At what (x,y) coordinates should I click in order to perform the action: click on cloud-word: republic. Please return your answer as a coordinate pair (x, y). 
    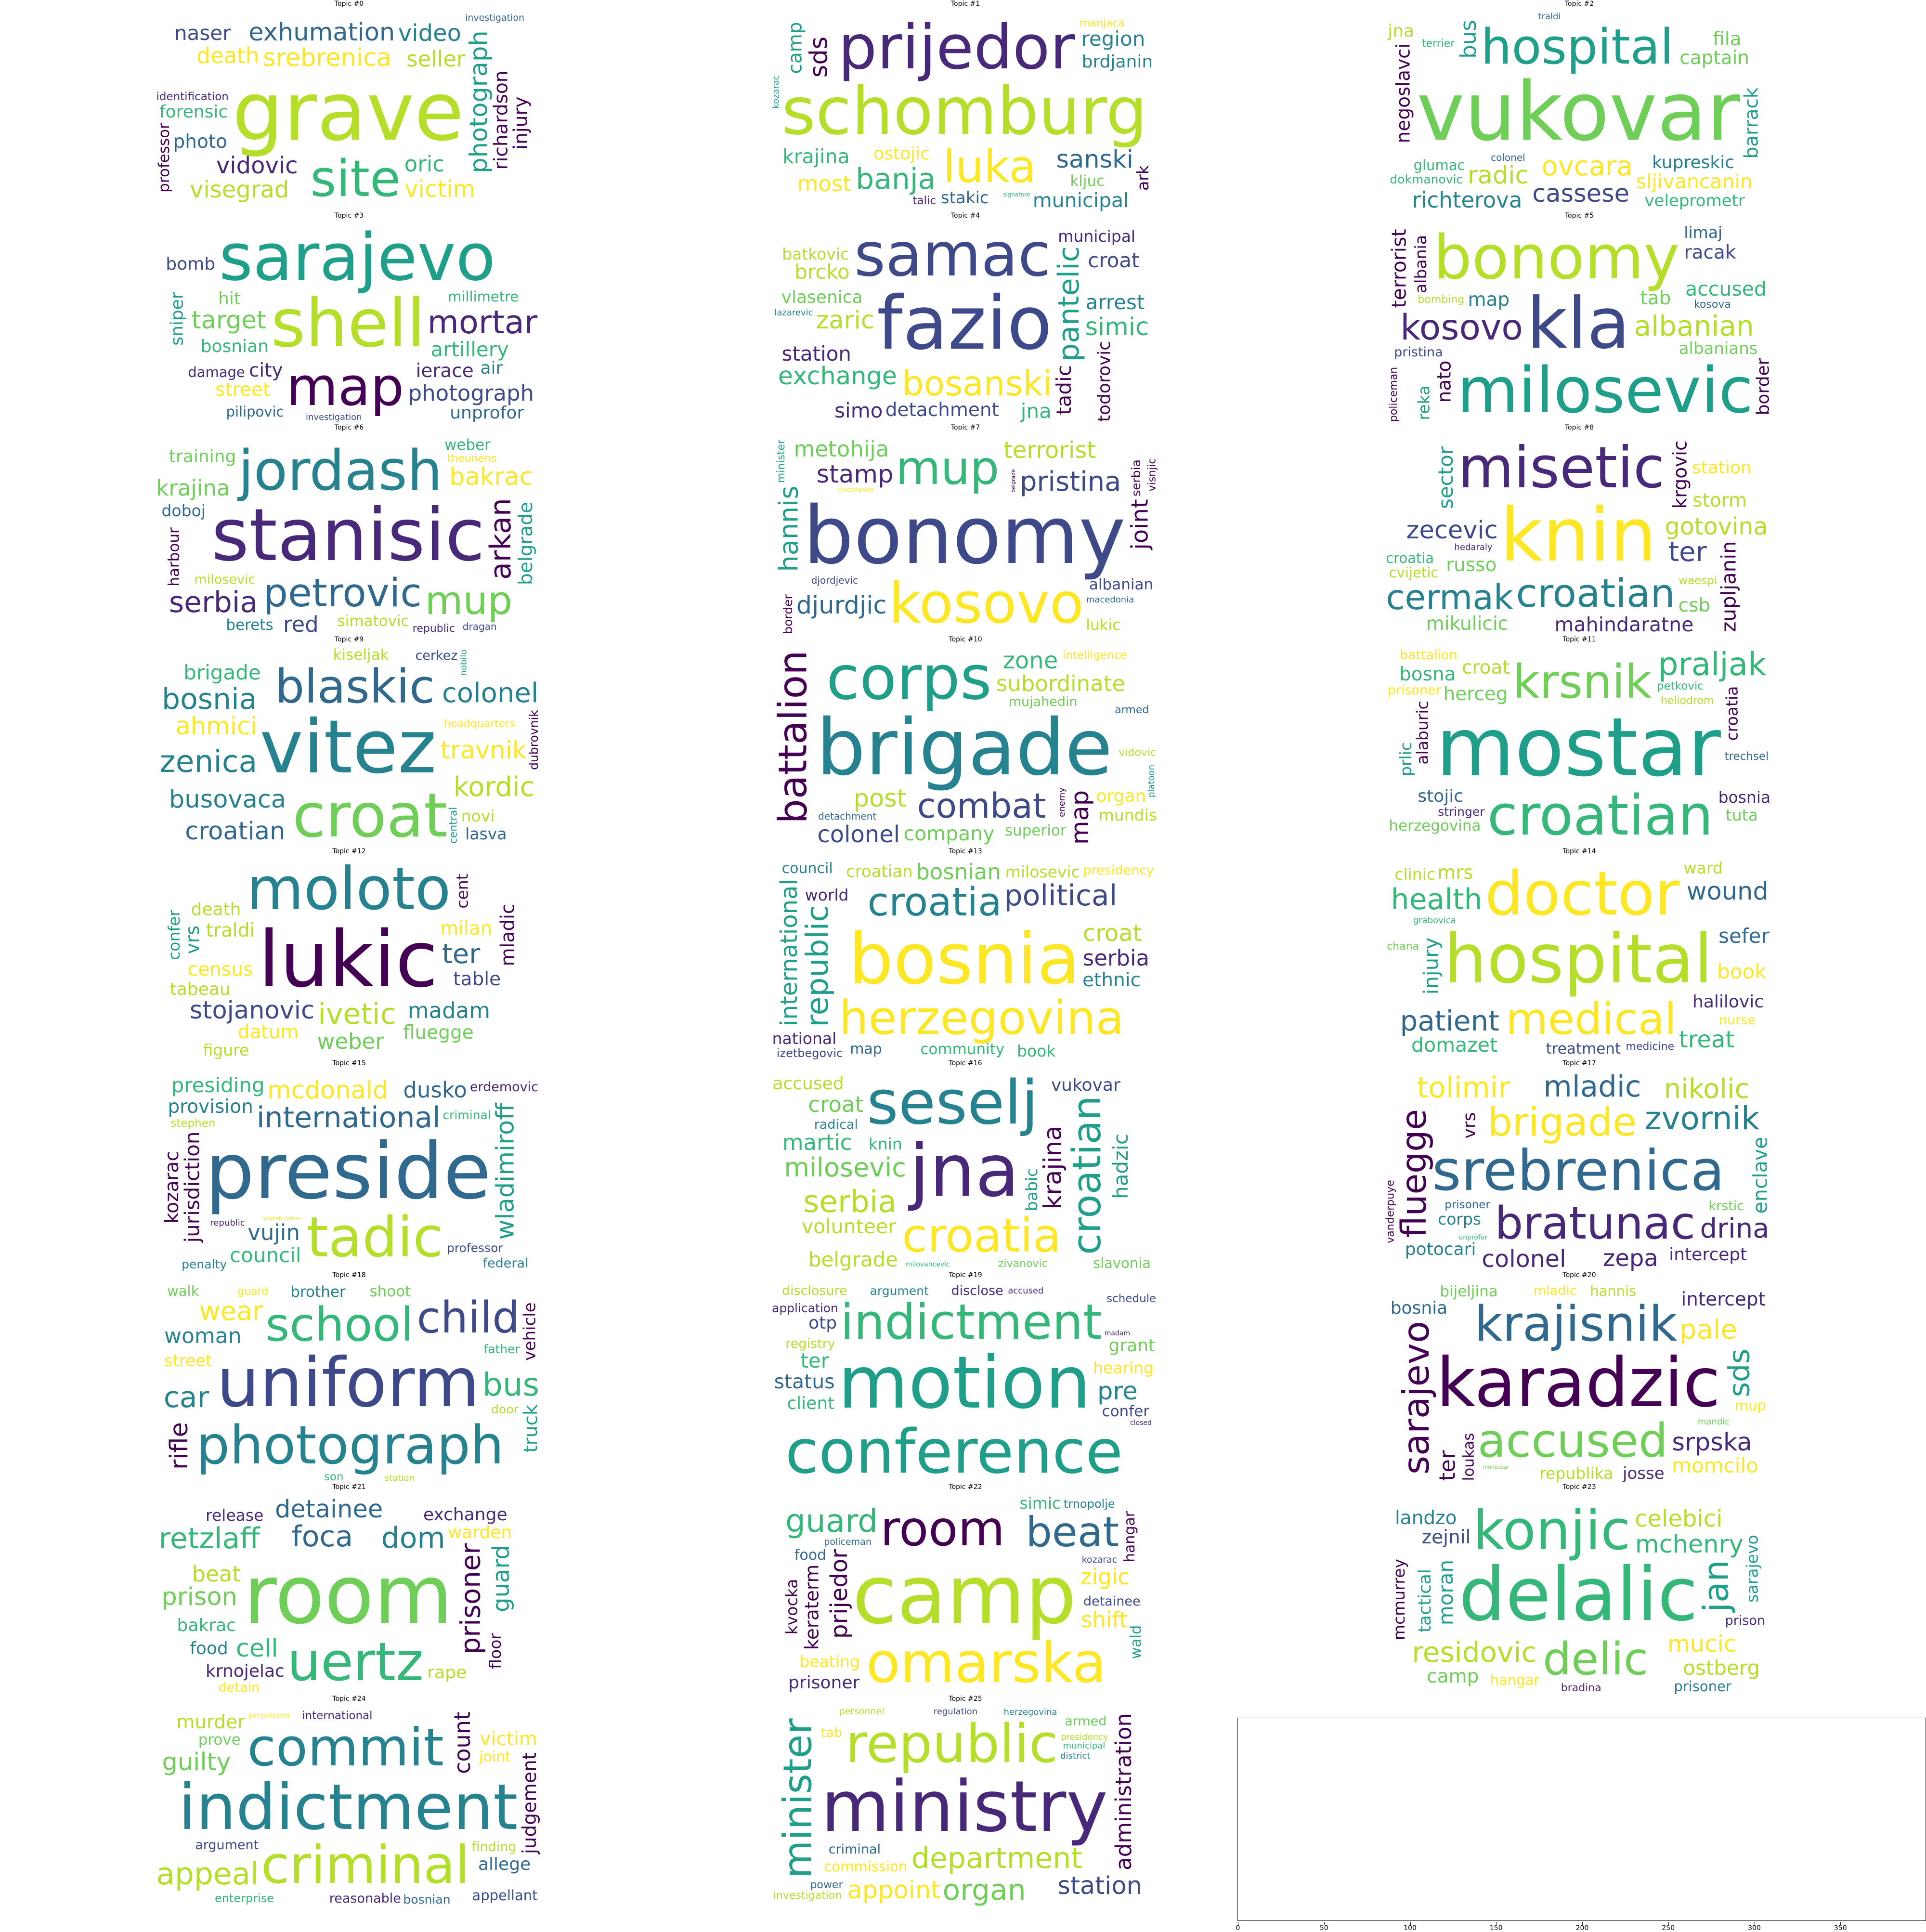
    Looking at the image, I should click on (433, 628).